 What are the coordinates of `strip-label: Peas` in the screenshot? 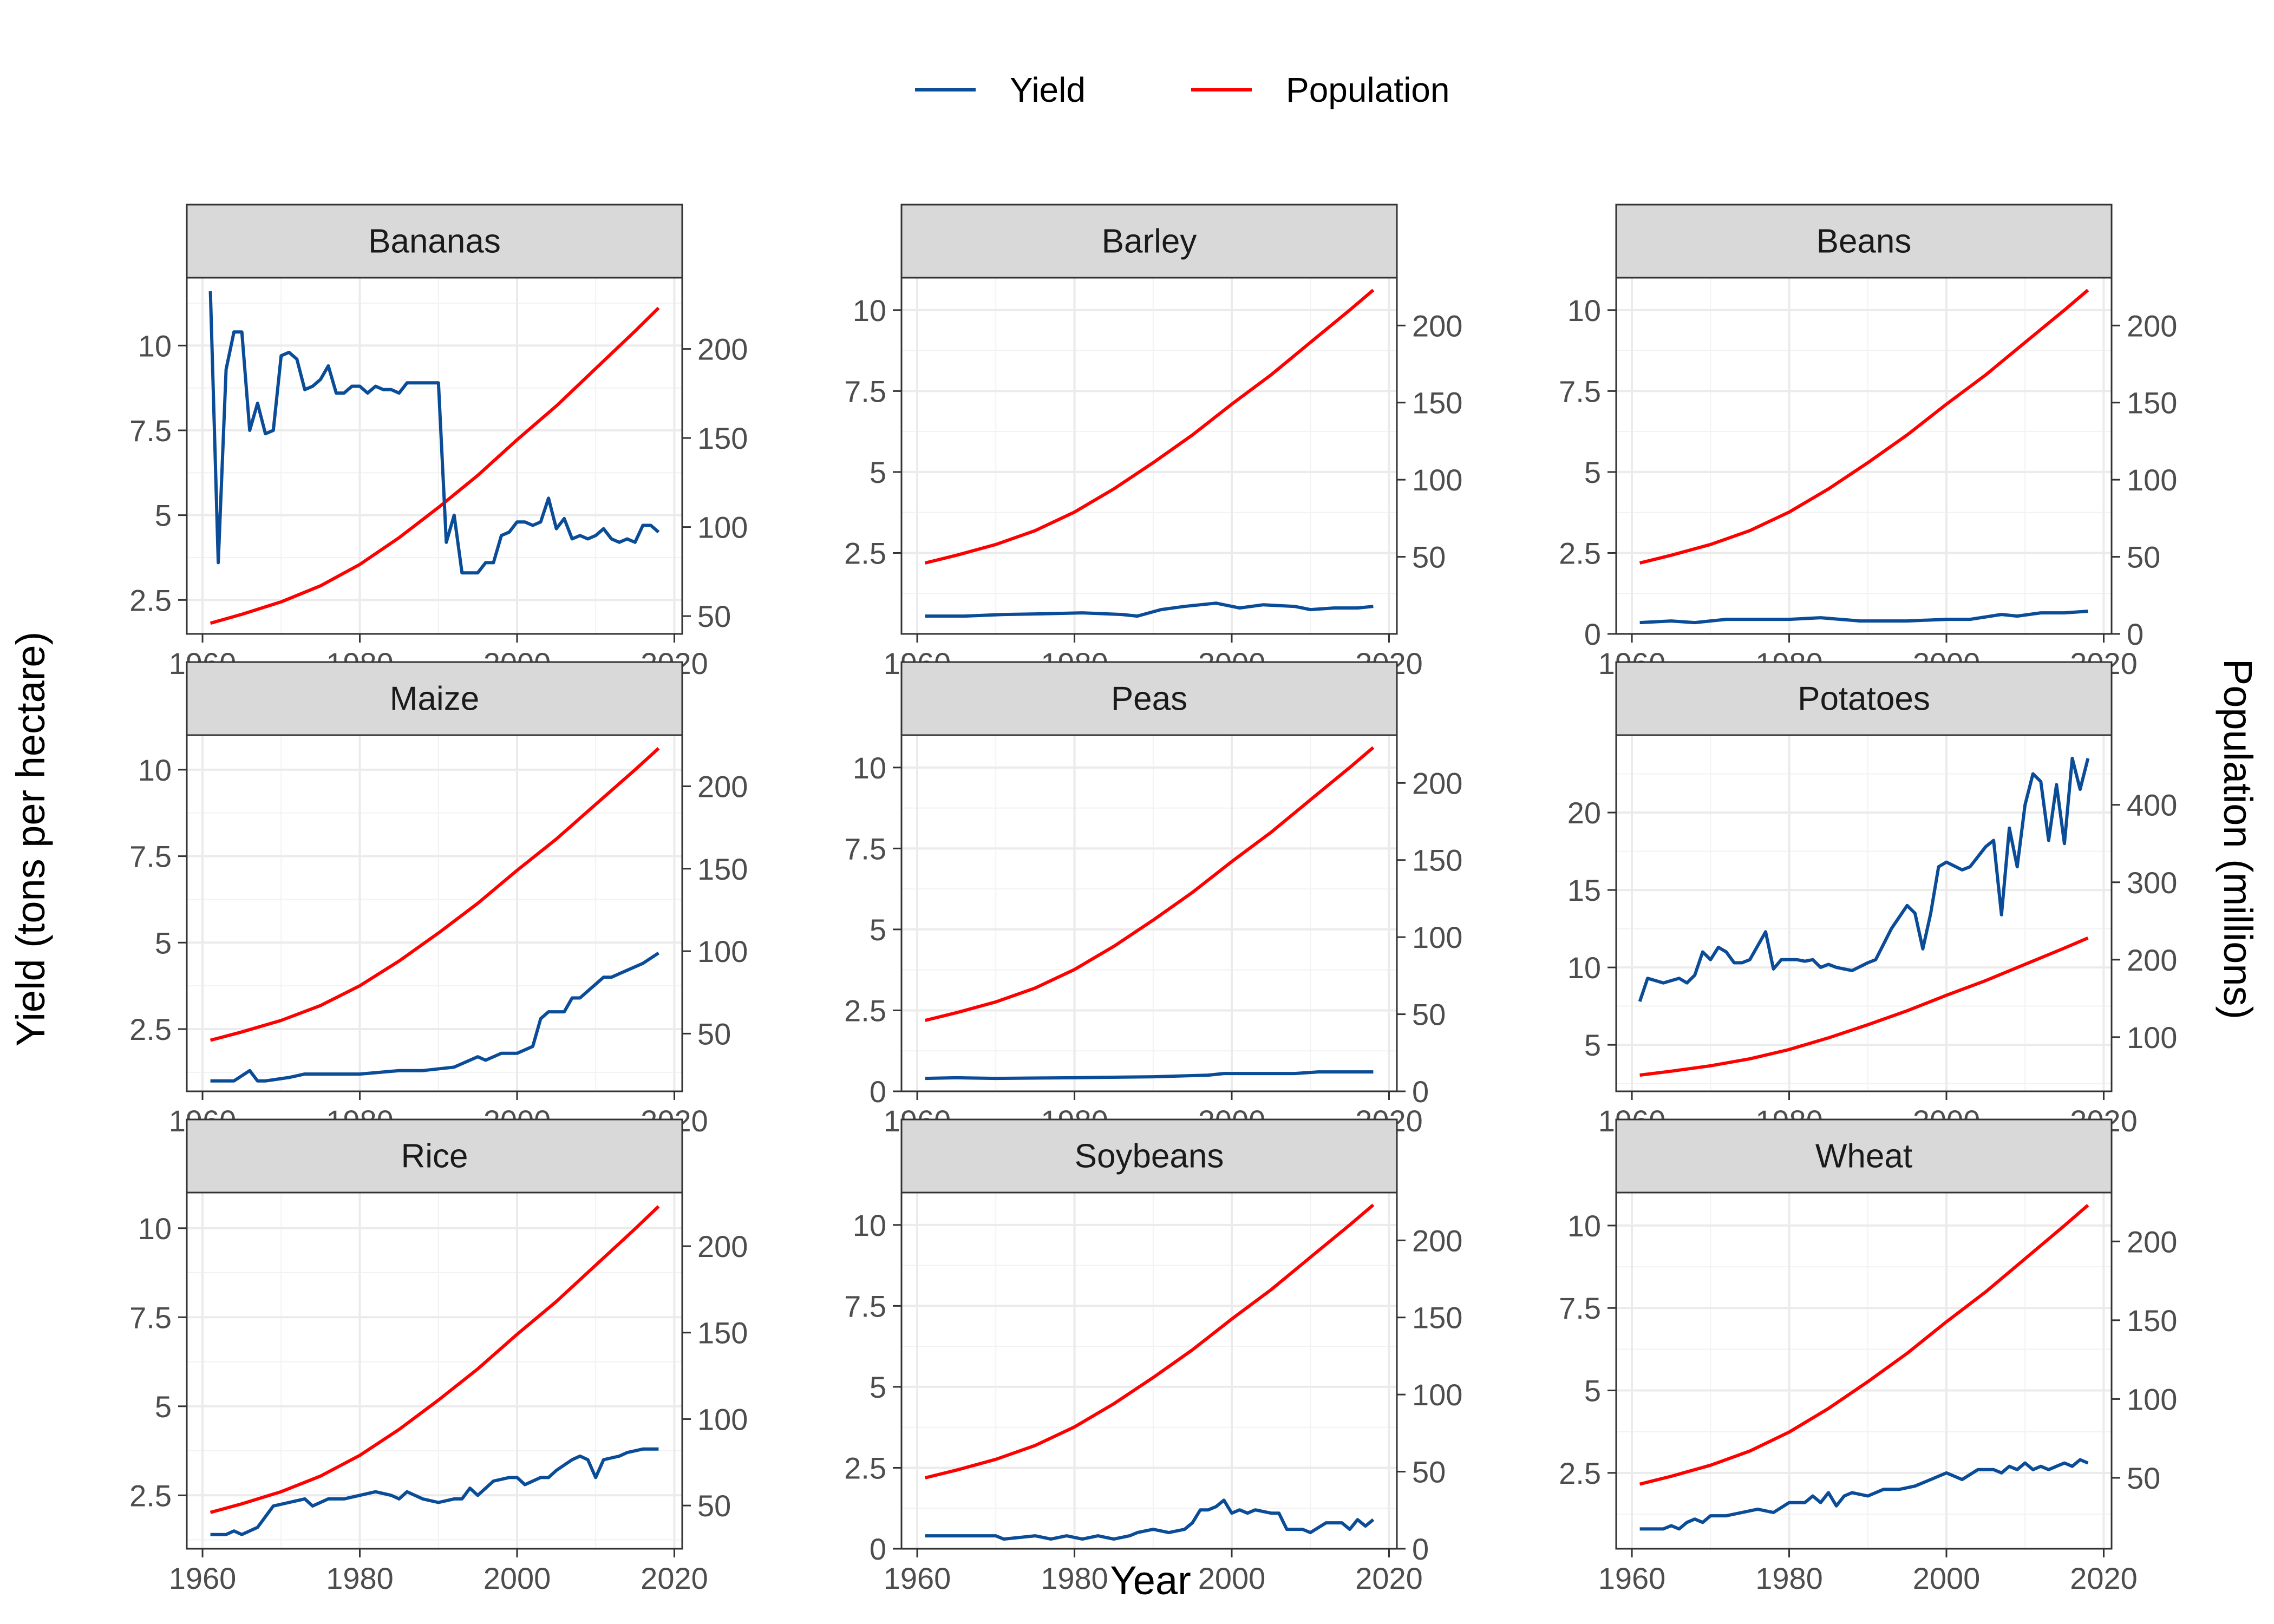 It's located at (1149, 699).